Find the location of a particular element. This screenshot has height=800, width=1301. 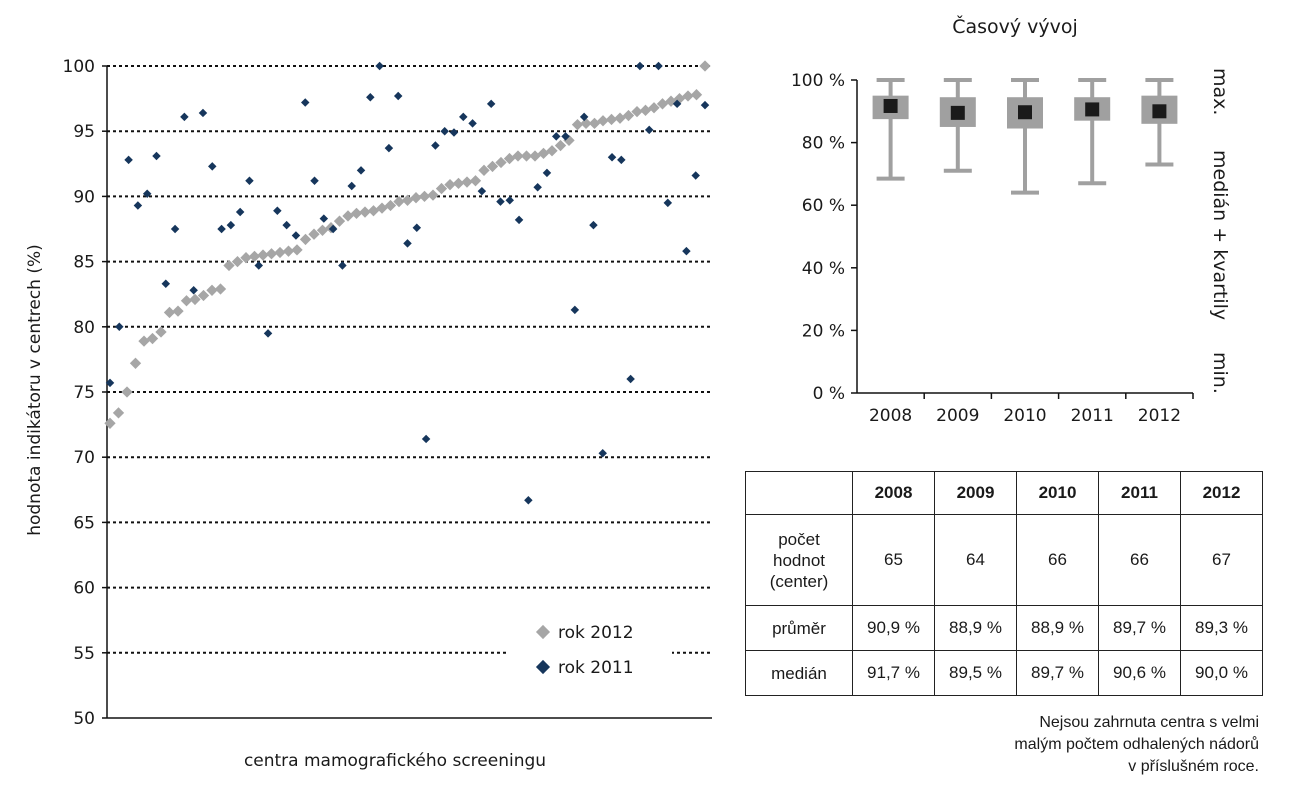

table-cell: 91,7 % is located at coordinates (893, 673).